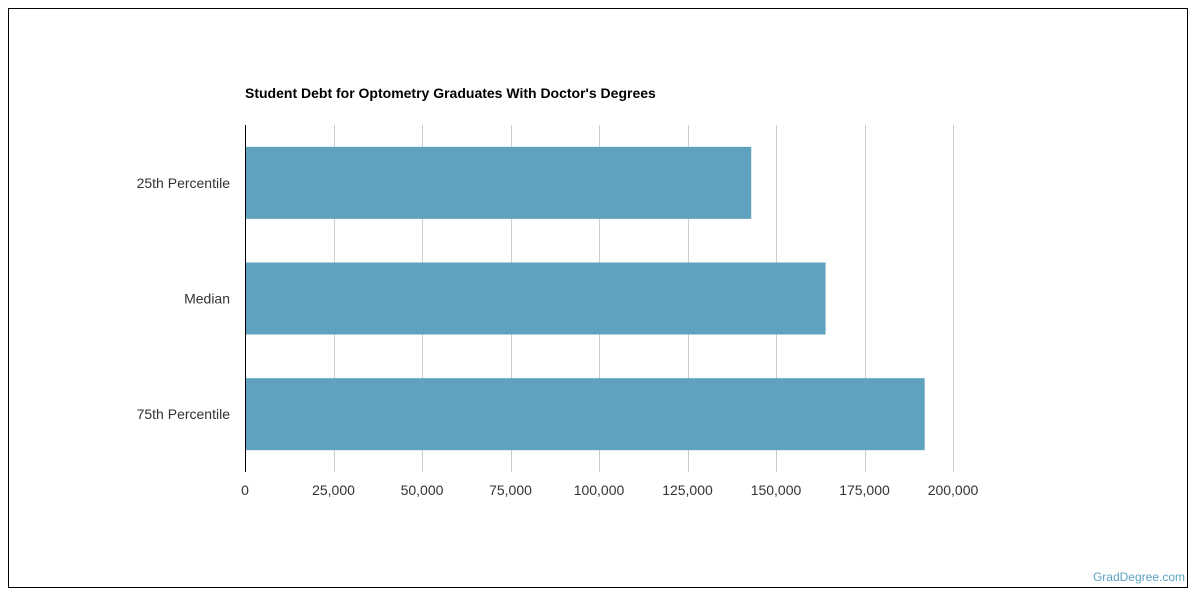  Describe the element at coordinates (333, 490) in the screenshot. I see `x-tick-label-1: 25,000` at that location.